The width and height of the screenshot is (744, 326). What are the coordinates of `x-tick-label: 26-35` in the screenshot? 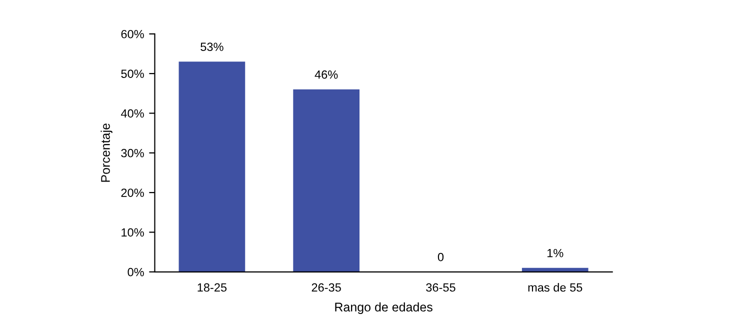 It's located at (326, 287).